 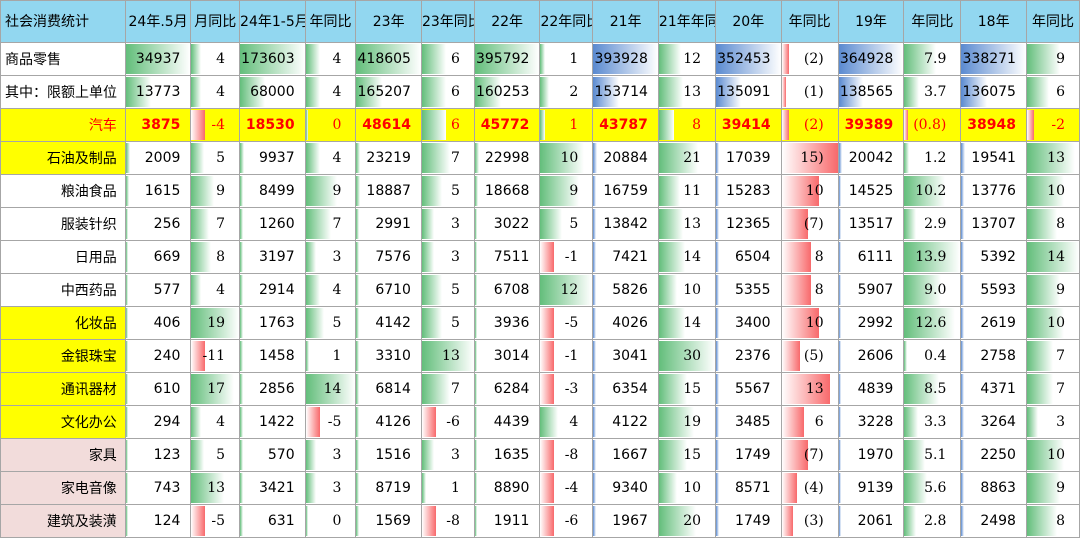 I want to click on table-cell: 7, so click(x=447, y=389).